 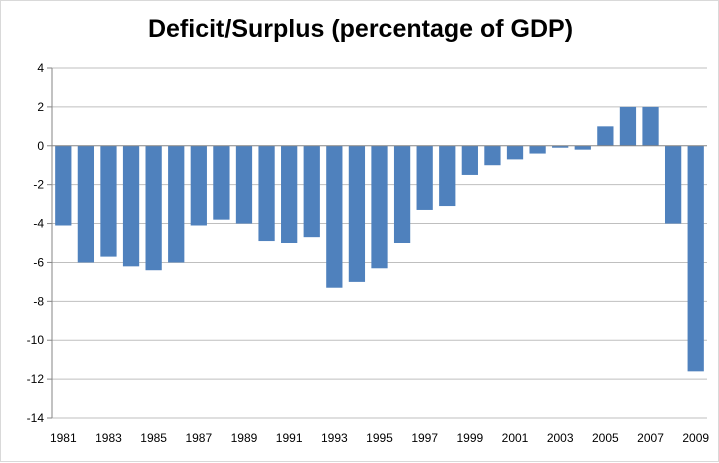 I want to click on bar-1989, so click(x=244, y=184).